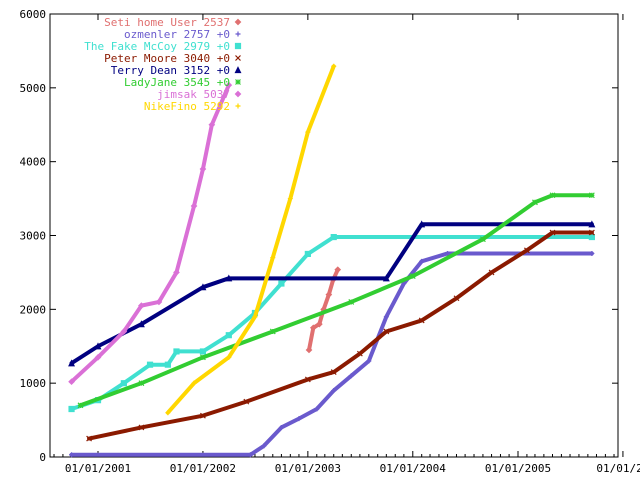 This screenshot has width=640, height=480. Describe the element at coordinates (413, 468) in the screenshot. I see `x-tick-label: 01/01/2004` at that location.